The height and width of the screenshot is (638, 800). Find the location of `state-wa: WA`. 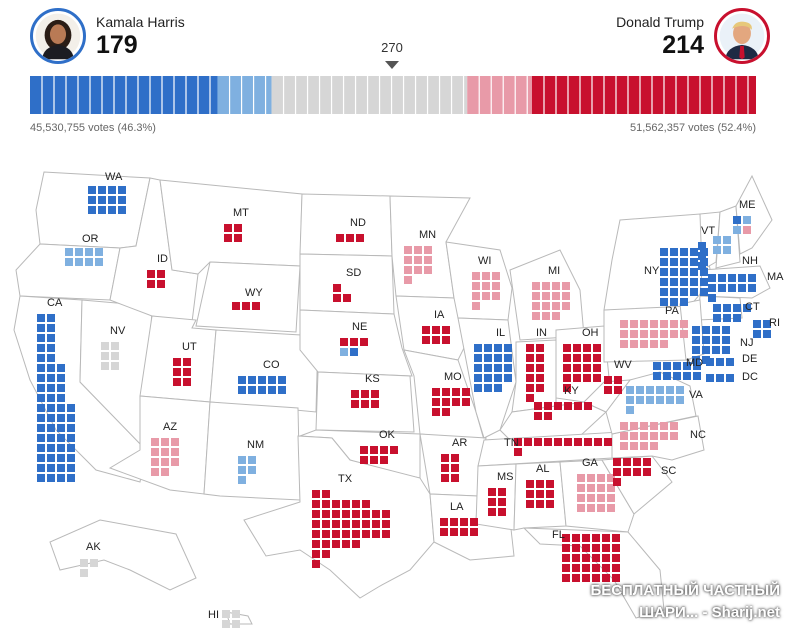

state-wa: WA is located at coordinates (107, 192).